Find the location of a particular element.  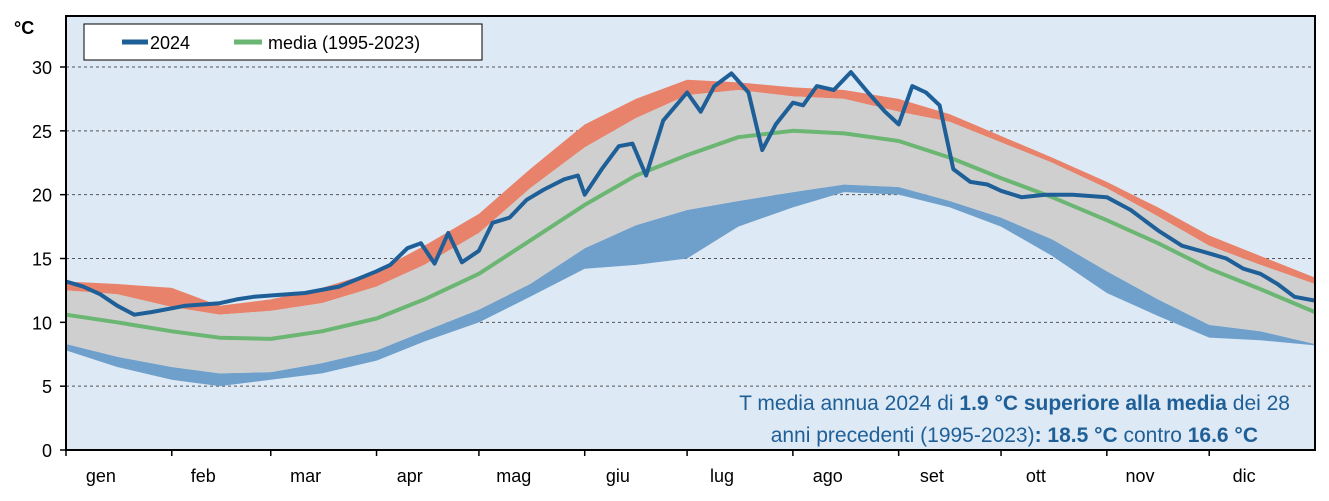

y-tick-label-30: 30 is located at coordinates (42, 68).